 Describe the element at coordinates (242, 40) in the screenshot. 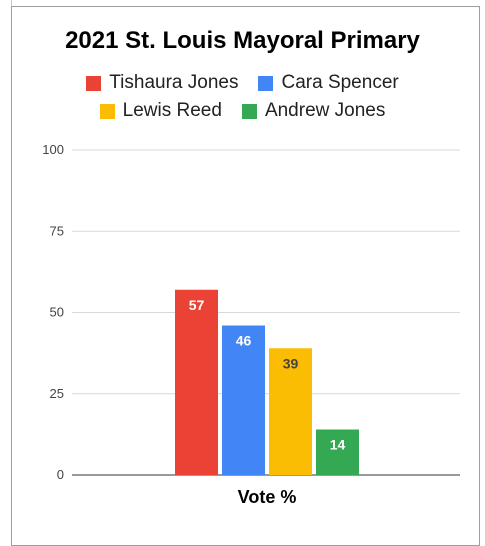

I see `chart-title: 2021 St. Louis Mayoral Primary` at that location.